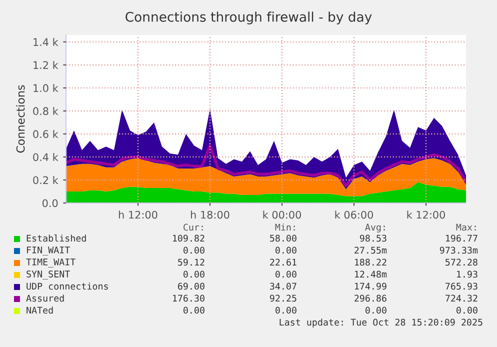  What do you see at coordinates (48, 251) in the screenshot?
I see `legend-label: FIN_WAIT` at bounding box center [48, 251].